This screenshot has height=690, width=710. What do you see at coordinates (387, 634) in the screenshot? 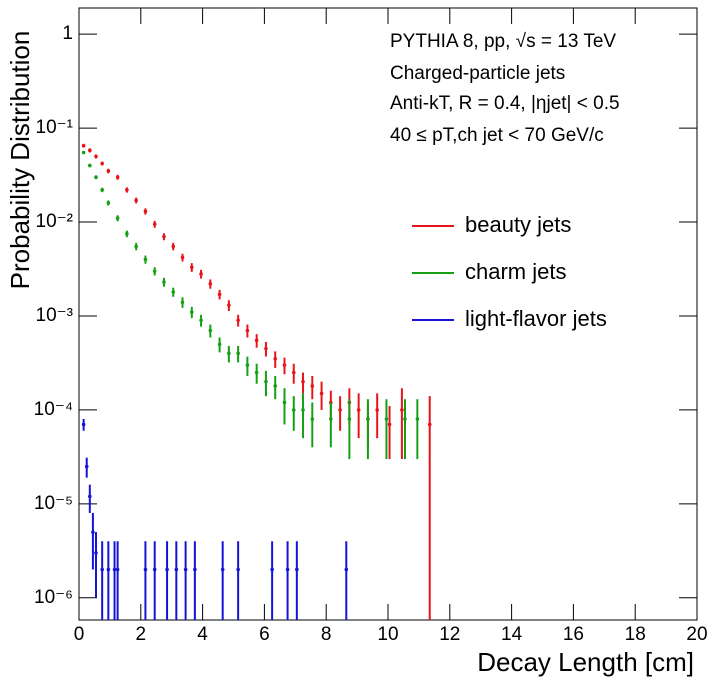
I see `x-tick-label: 10` at bounding box center [387, 634].